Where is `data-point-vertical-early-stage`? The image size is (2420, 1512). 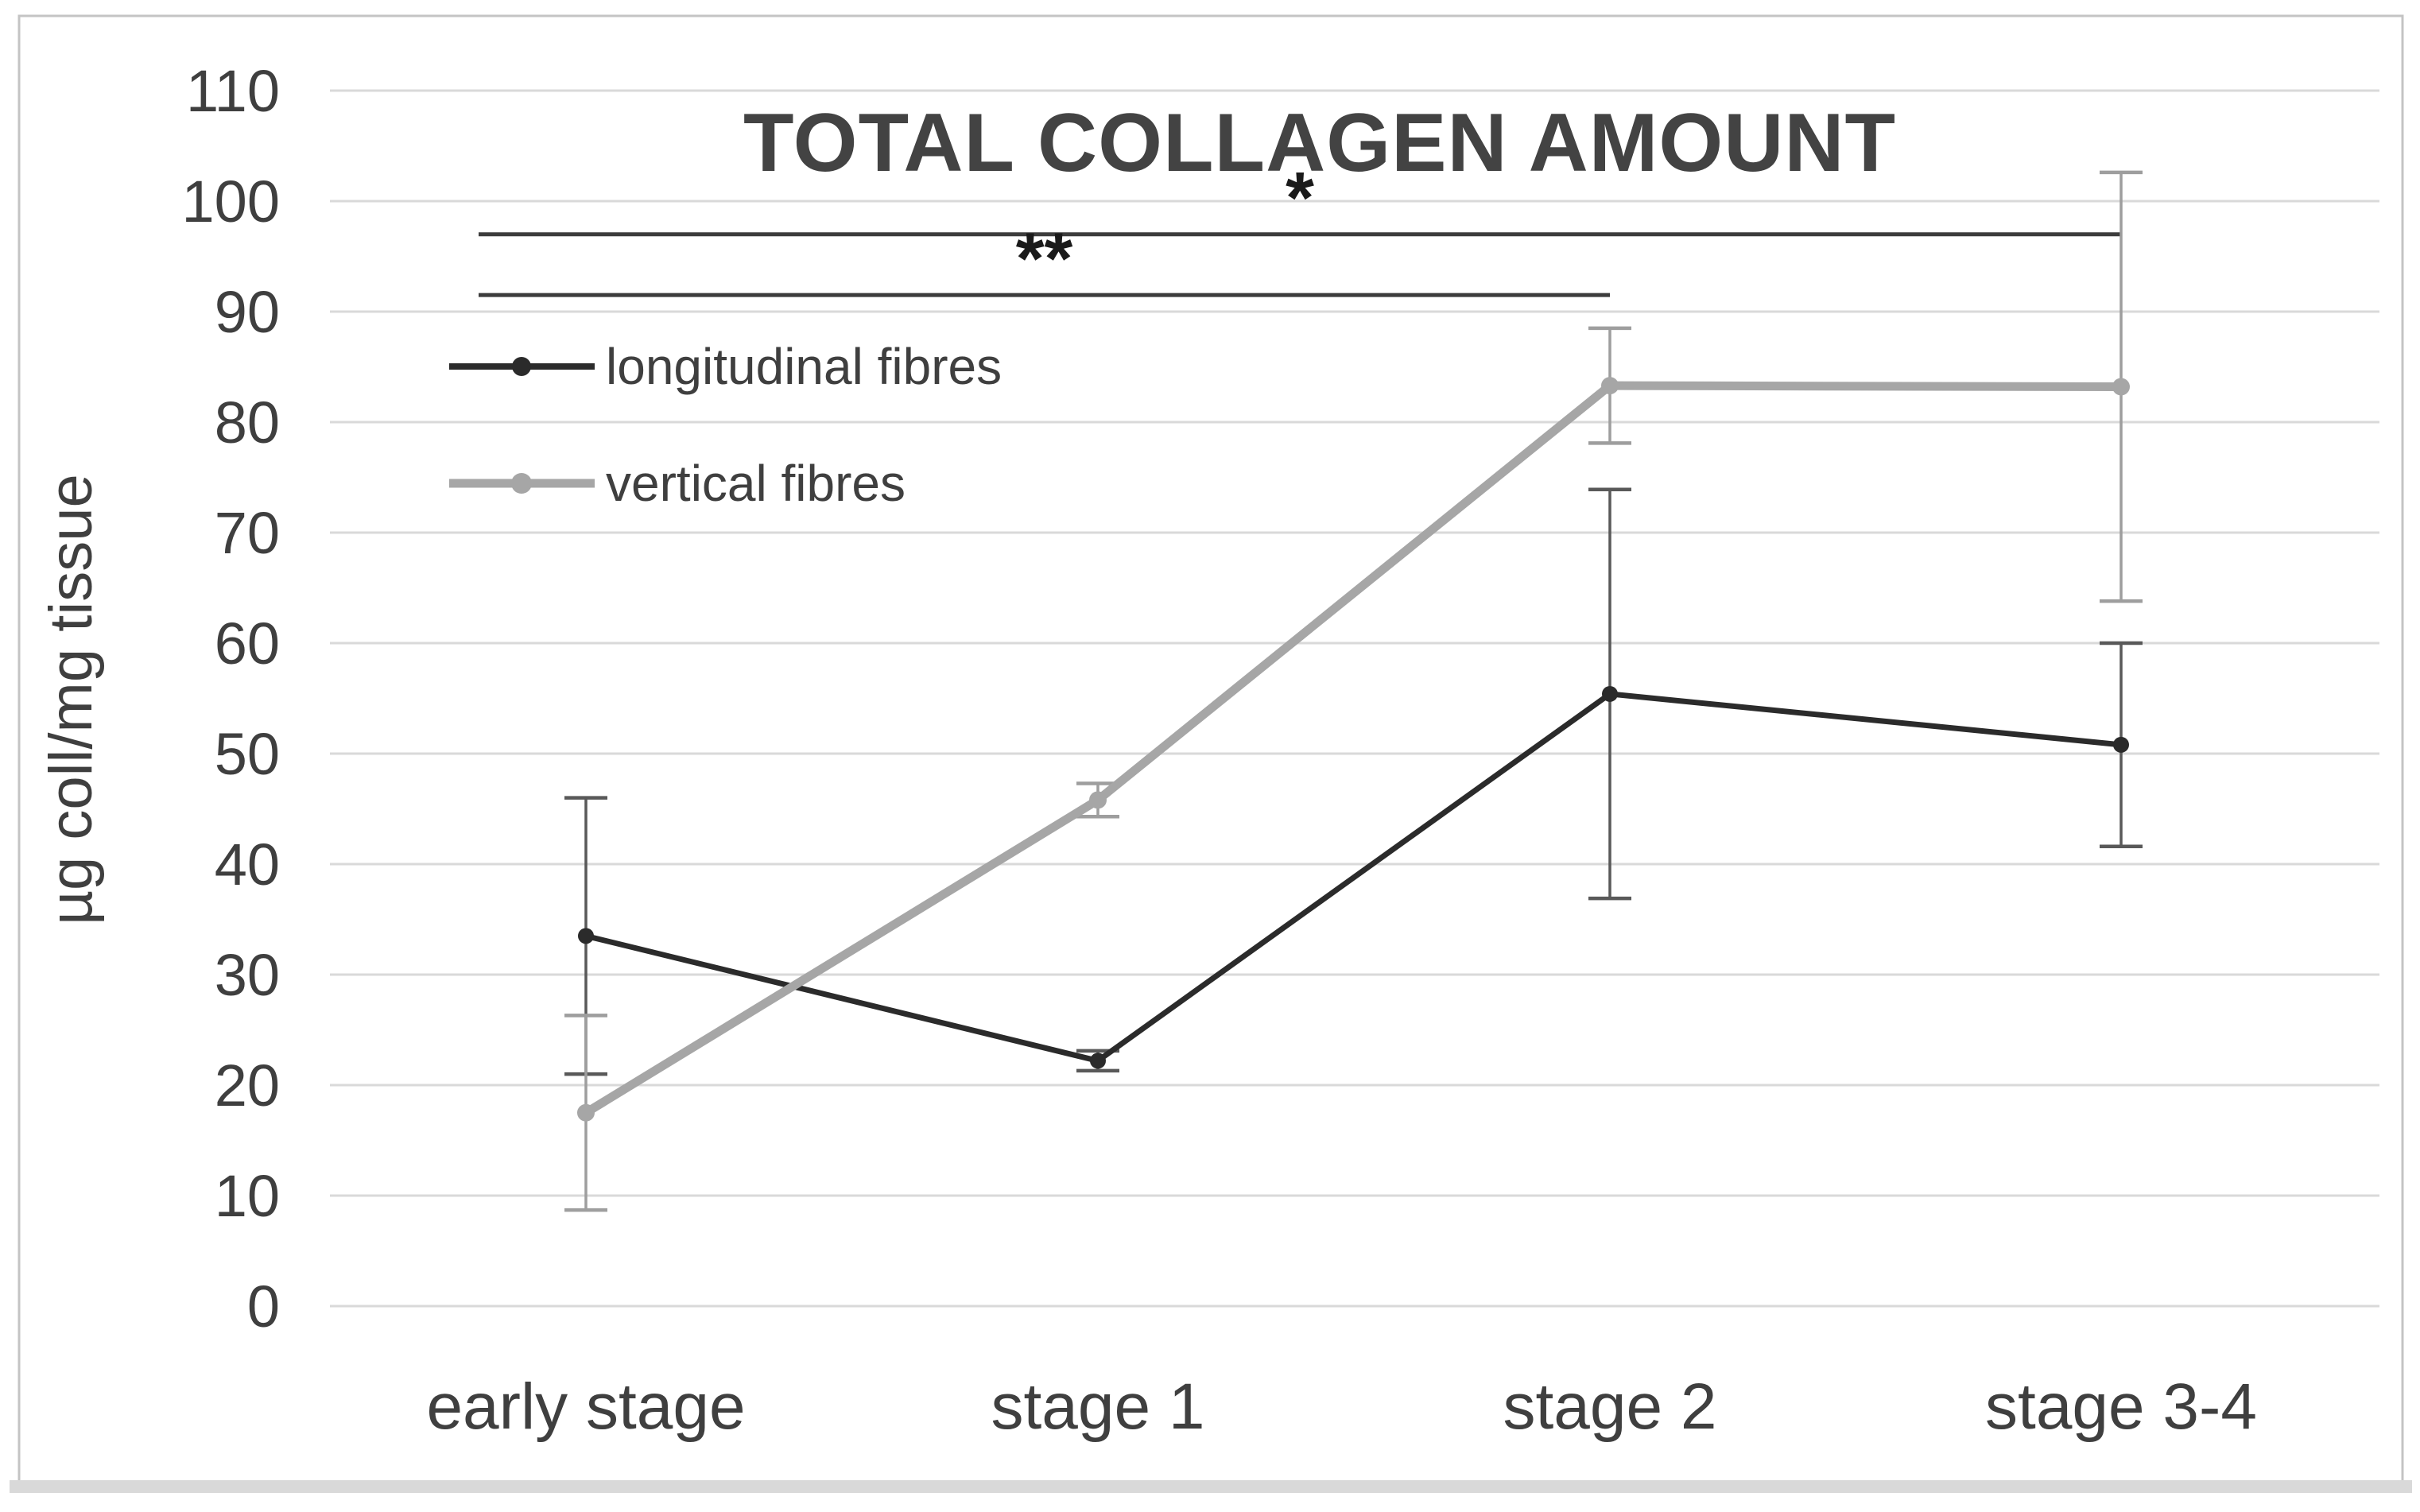
data-point-vertical-early-stage is located at coordinates (586, 1112).